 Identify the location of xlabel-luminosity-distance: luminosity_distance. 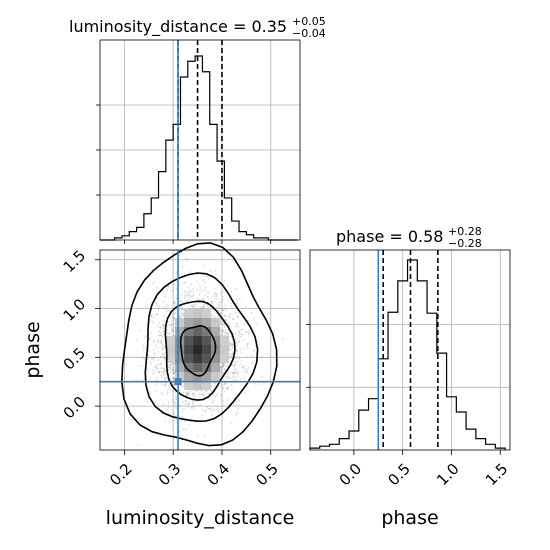
(200, 518).